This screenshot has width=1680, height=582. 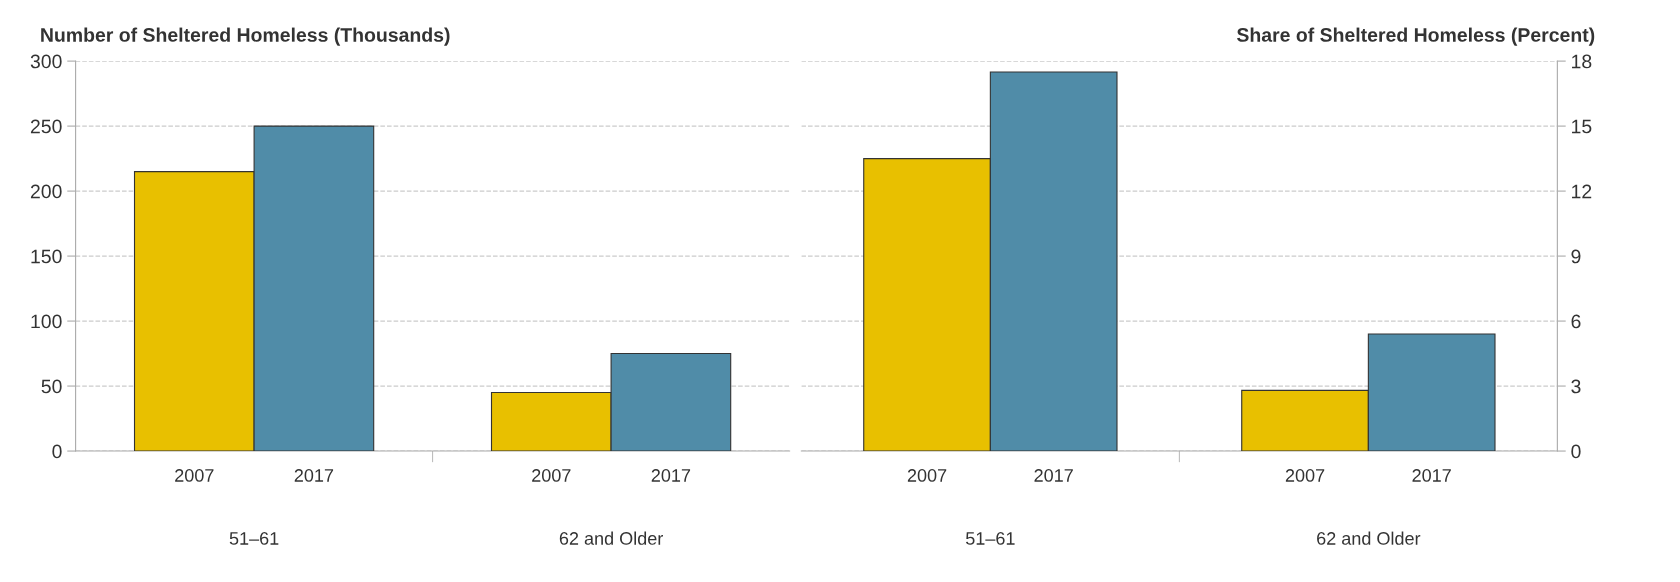 What do you see at coordinates (1415, 36) in the screenshot?
I see `chart-title: Share of Sheltered Homeless (Percent)` at bounding box center [1415, 36].